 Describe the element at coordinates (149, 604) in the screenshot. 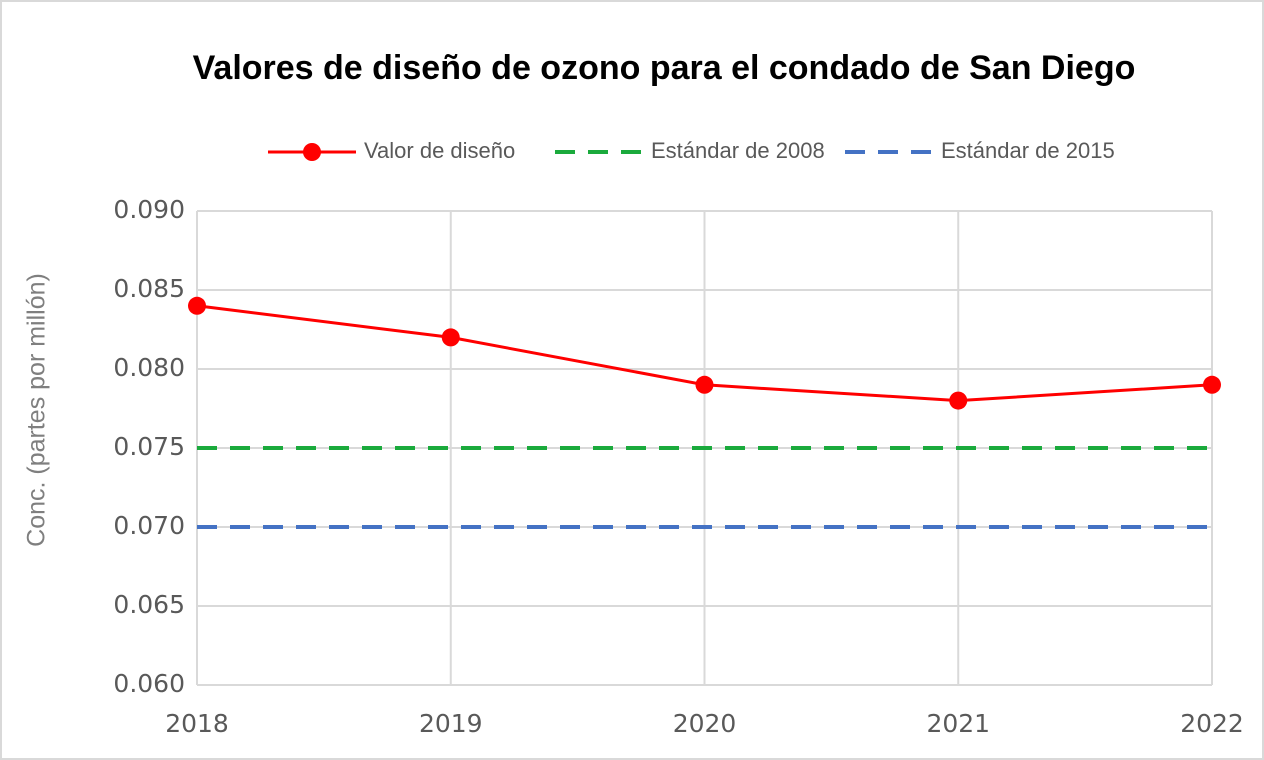

I see `y-tick-label: 0.065` at that location.